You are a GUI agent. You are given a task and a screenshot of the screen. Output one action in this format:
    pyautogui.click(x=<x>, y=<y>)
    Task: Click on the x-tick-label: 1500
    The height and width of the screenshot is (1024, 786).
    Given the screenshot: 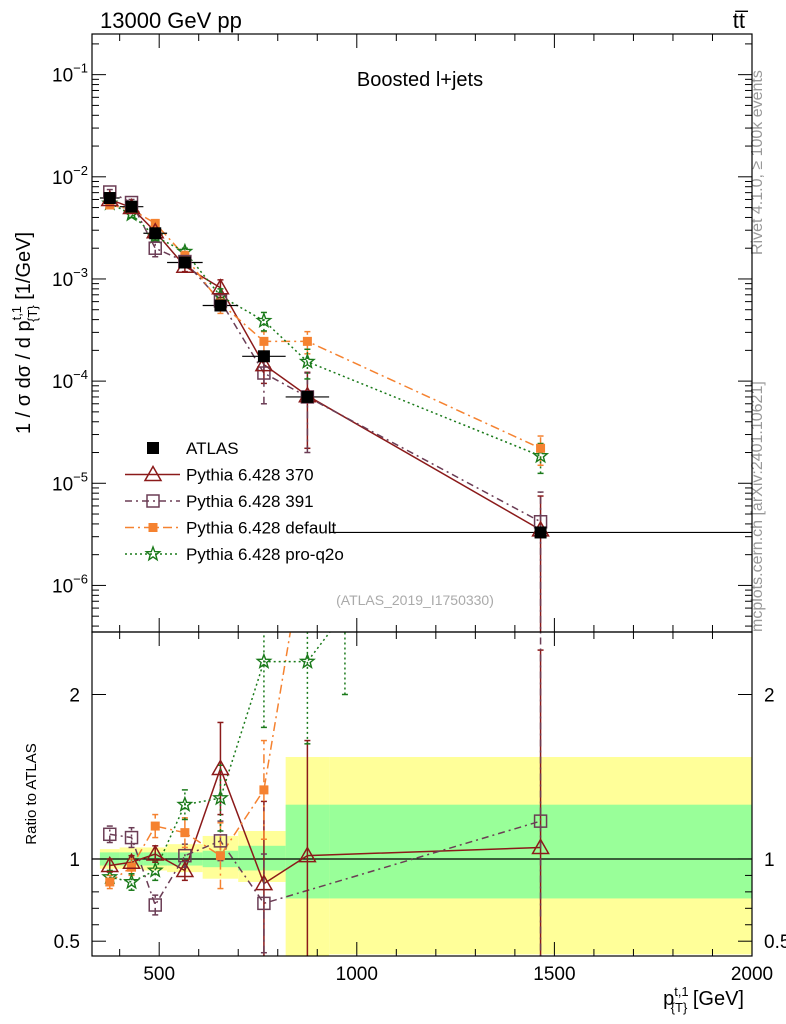 What is the action you would take?
    pyautogui.click(x=554, y=974)
    